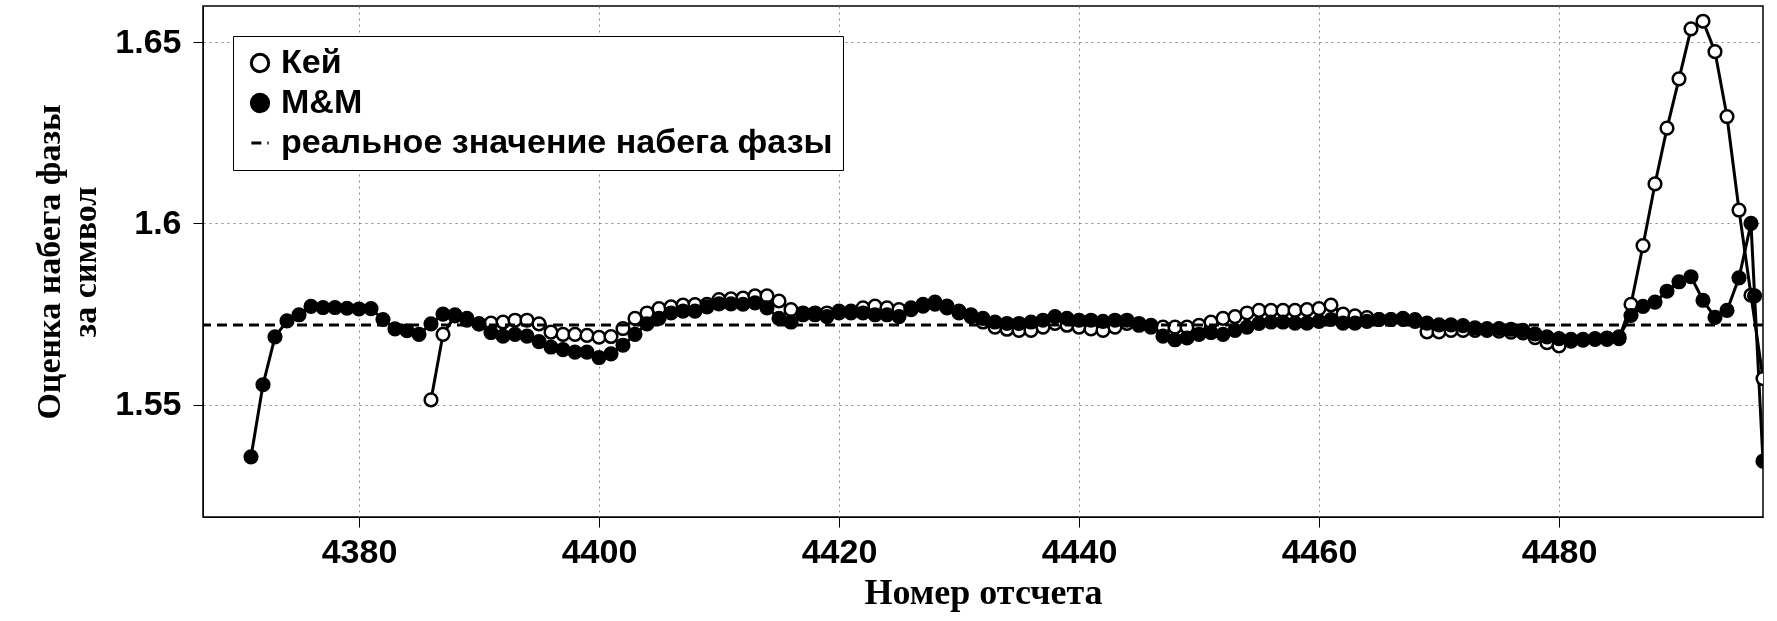  Describe the element at coordinates (311, 61) in the screenshot. I see `legend-label: Кей` at that location.